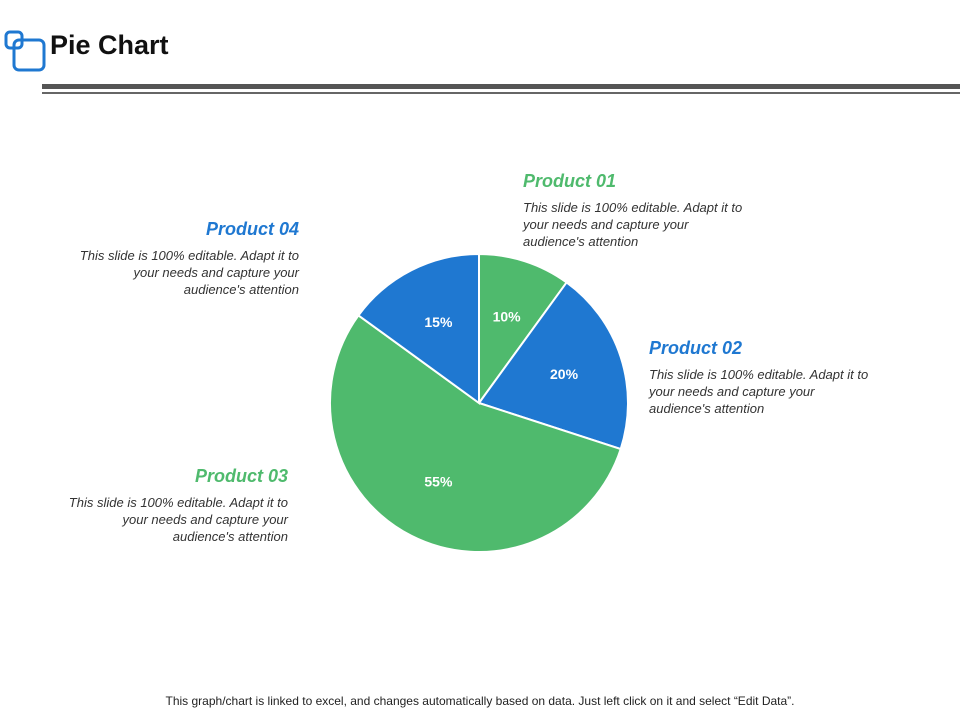  I want to click on pie-slice-labels: 10% 20% 55% 15%, so click(501, 399).